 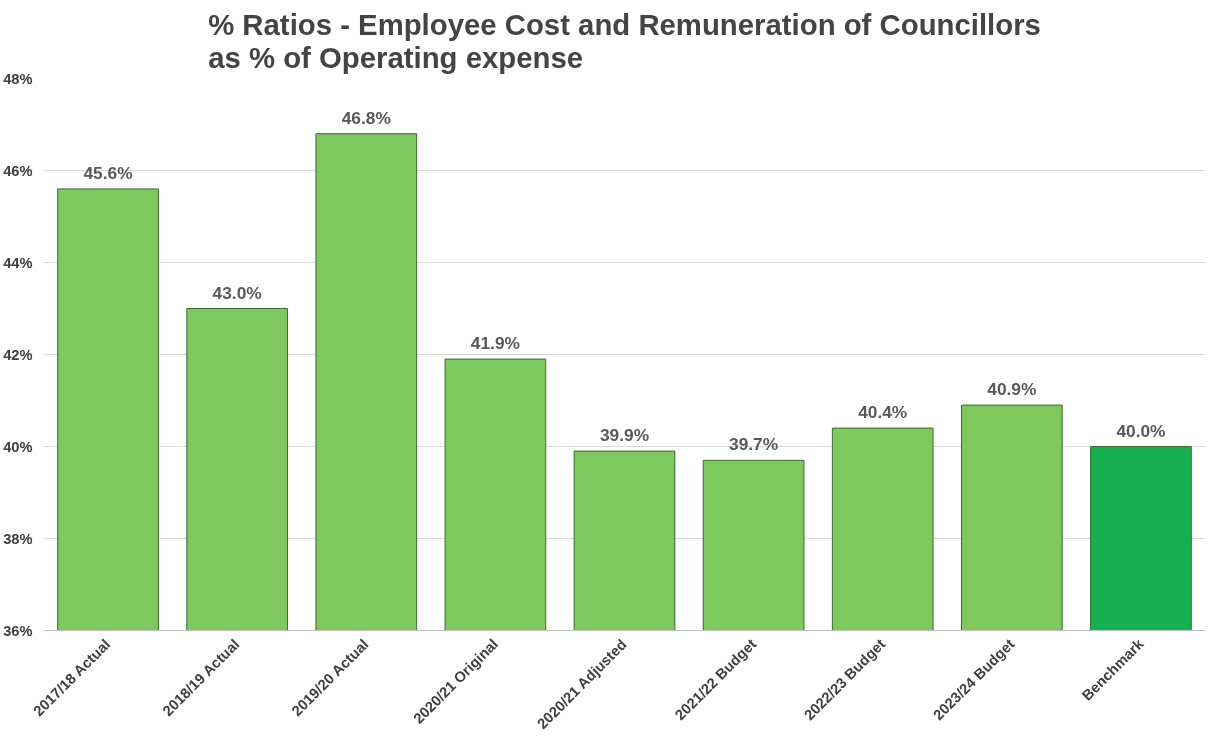 I want to click on y-tick-label: 36%, so click(x=18, y=630).